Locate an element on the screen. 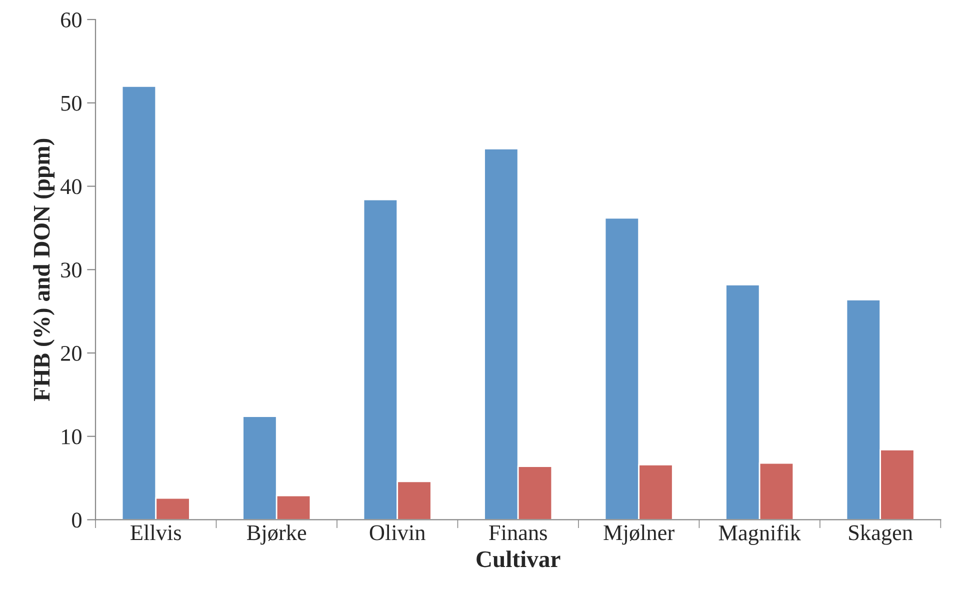 This screenshot has height=610, width=955. x-tick-label: Ellvis is located at coordinates (155, 532).